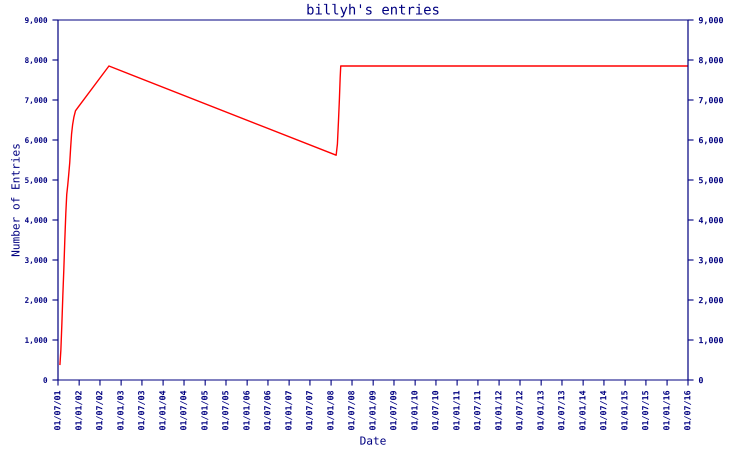  What do you see at coordinates (710, 220) in the screenshot?
I see `y2-tick-label: 4,000` at bounding box center [710, 220].